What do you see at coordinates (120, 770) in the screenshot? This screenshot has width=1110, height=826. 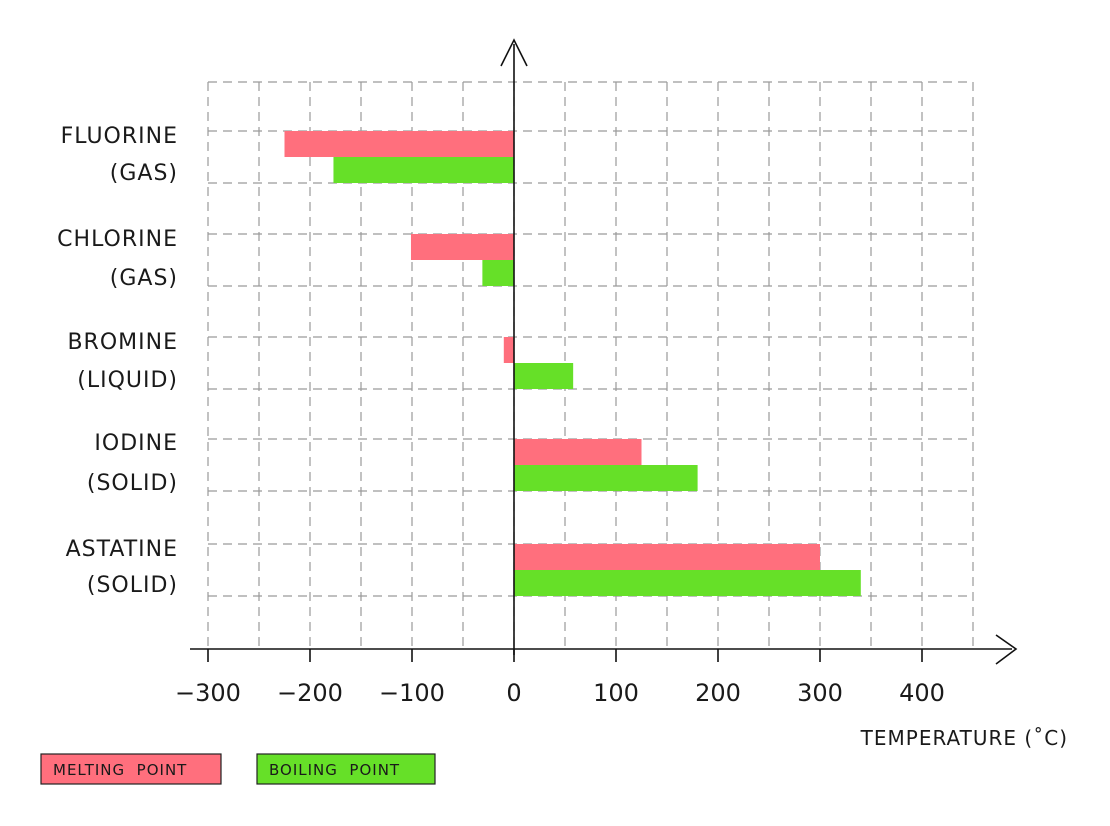 I see `legend-label: MELTING POINT` at bounding box center [120, 770].